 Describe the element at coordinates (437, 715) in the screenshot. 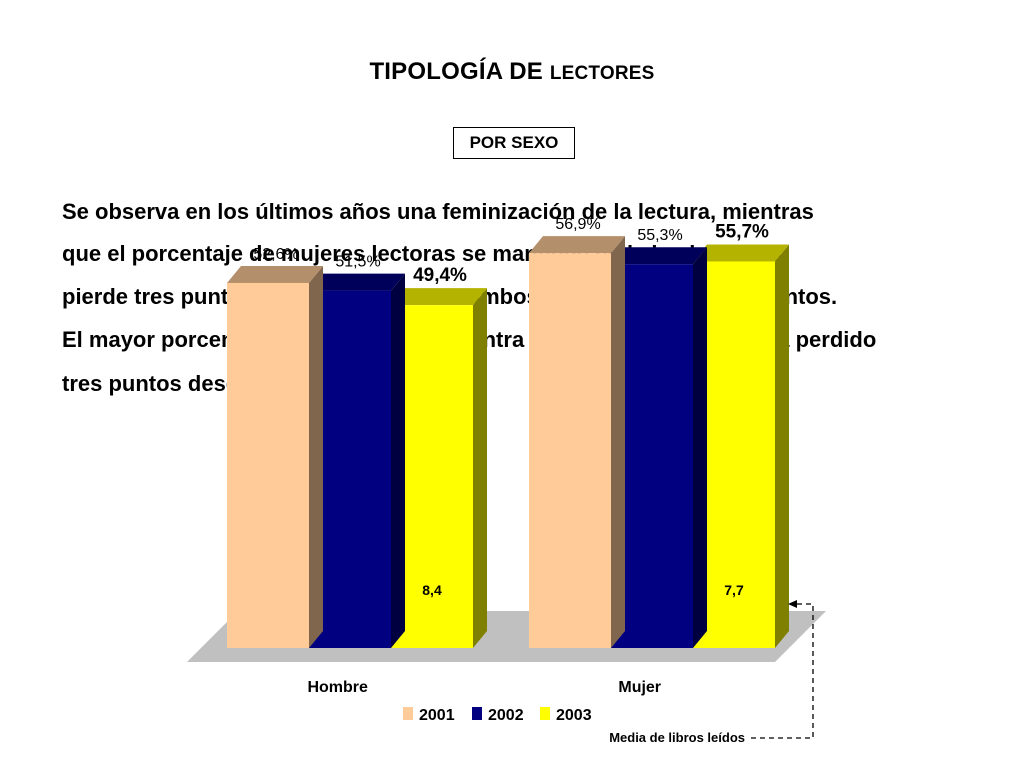

I see `legend-label-2001: 2001` at that location.